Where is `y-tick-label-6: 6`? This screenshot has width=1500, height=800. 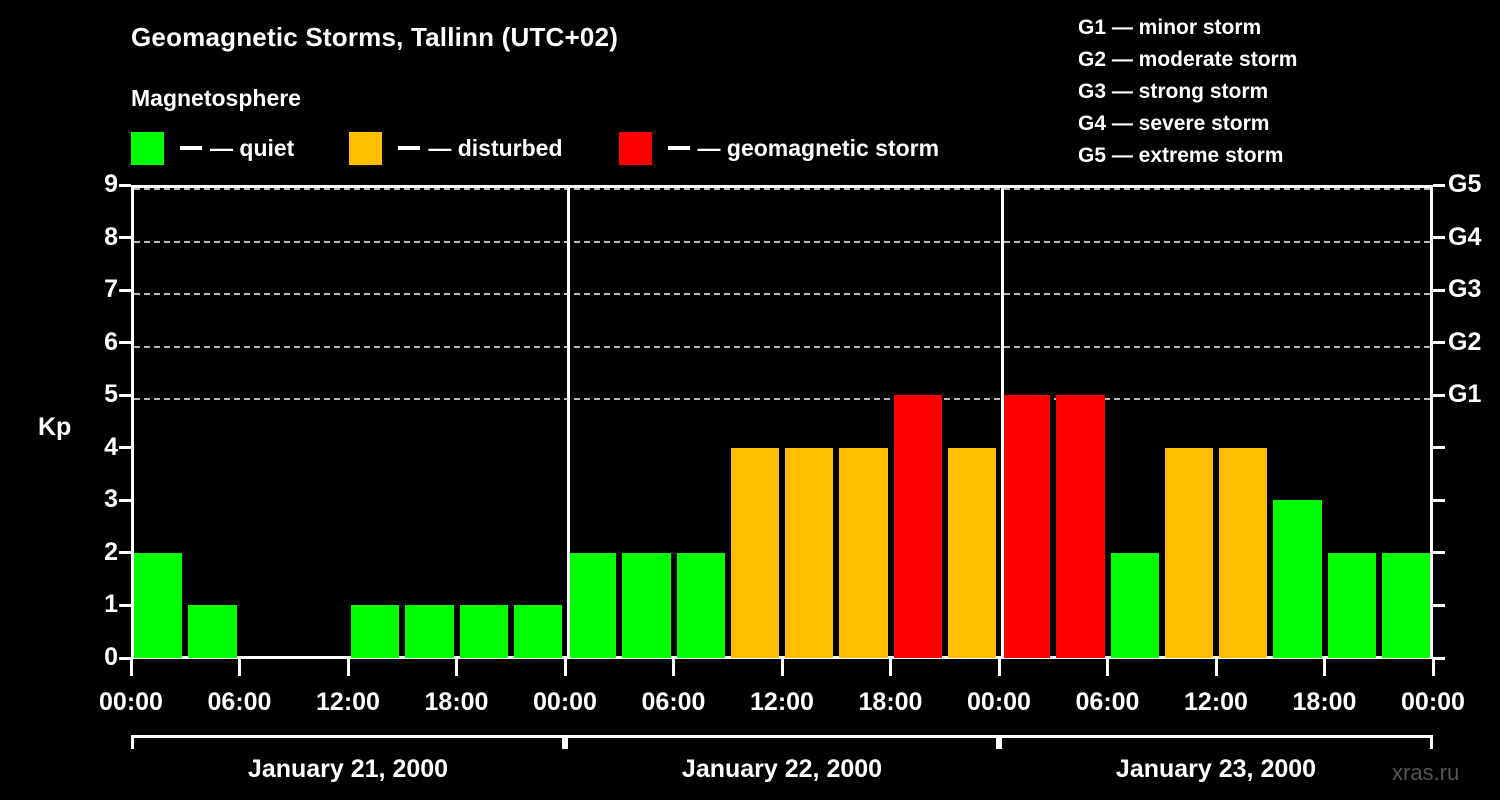 y-tick-label-6: 6 is located at coordinates (111, 341).